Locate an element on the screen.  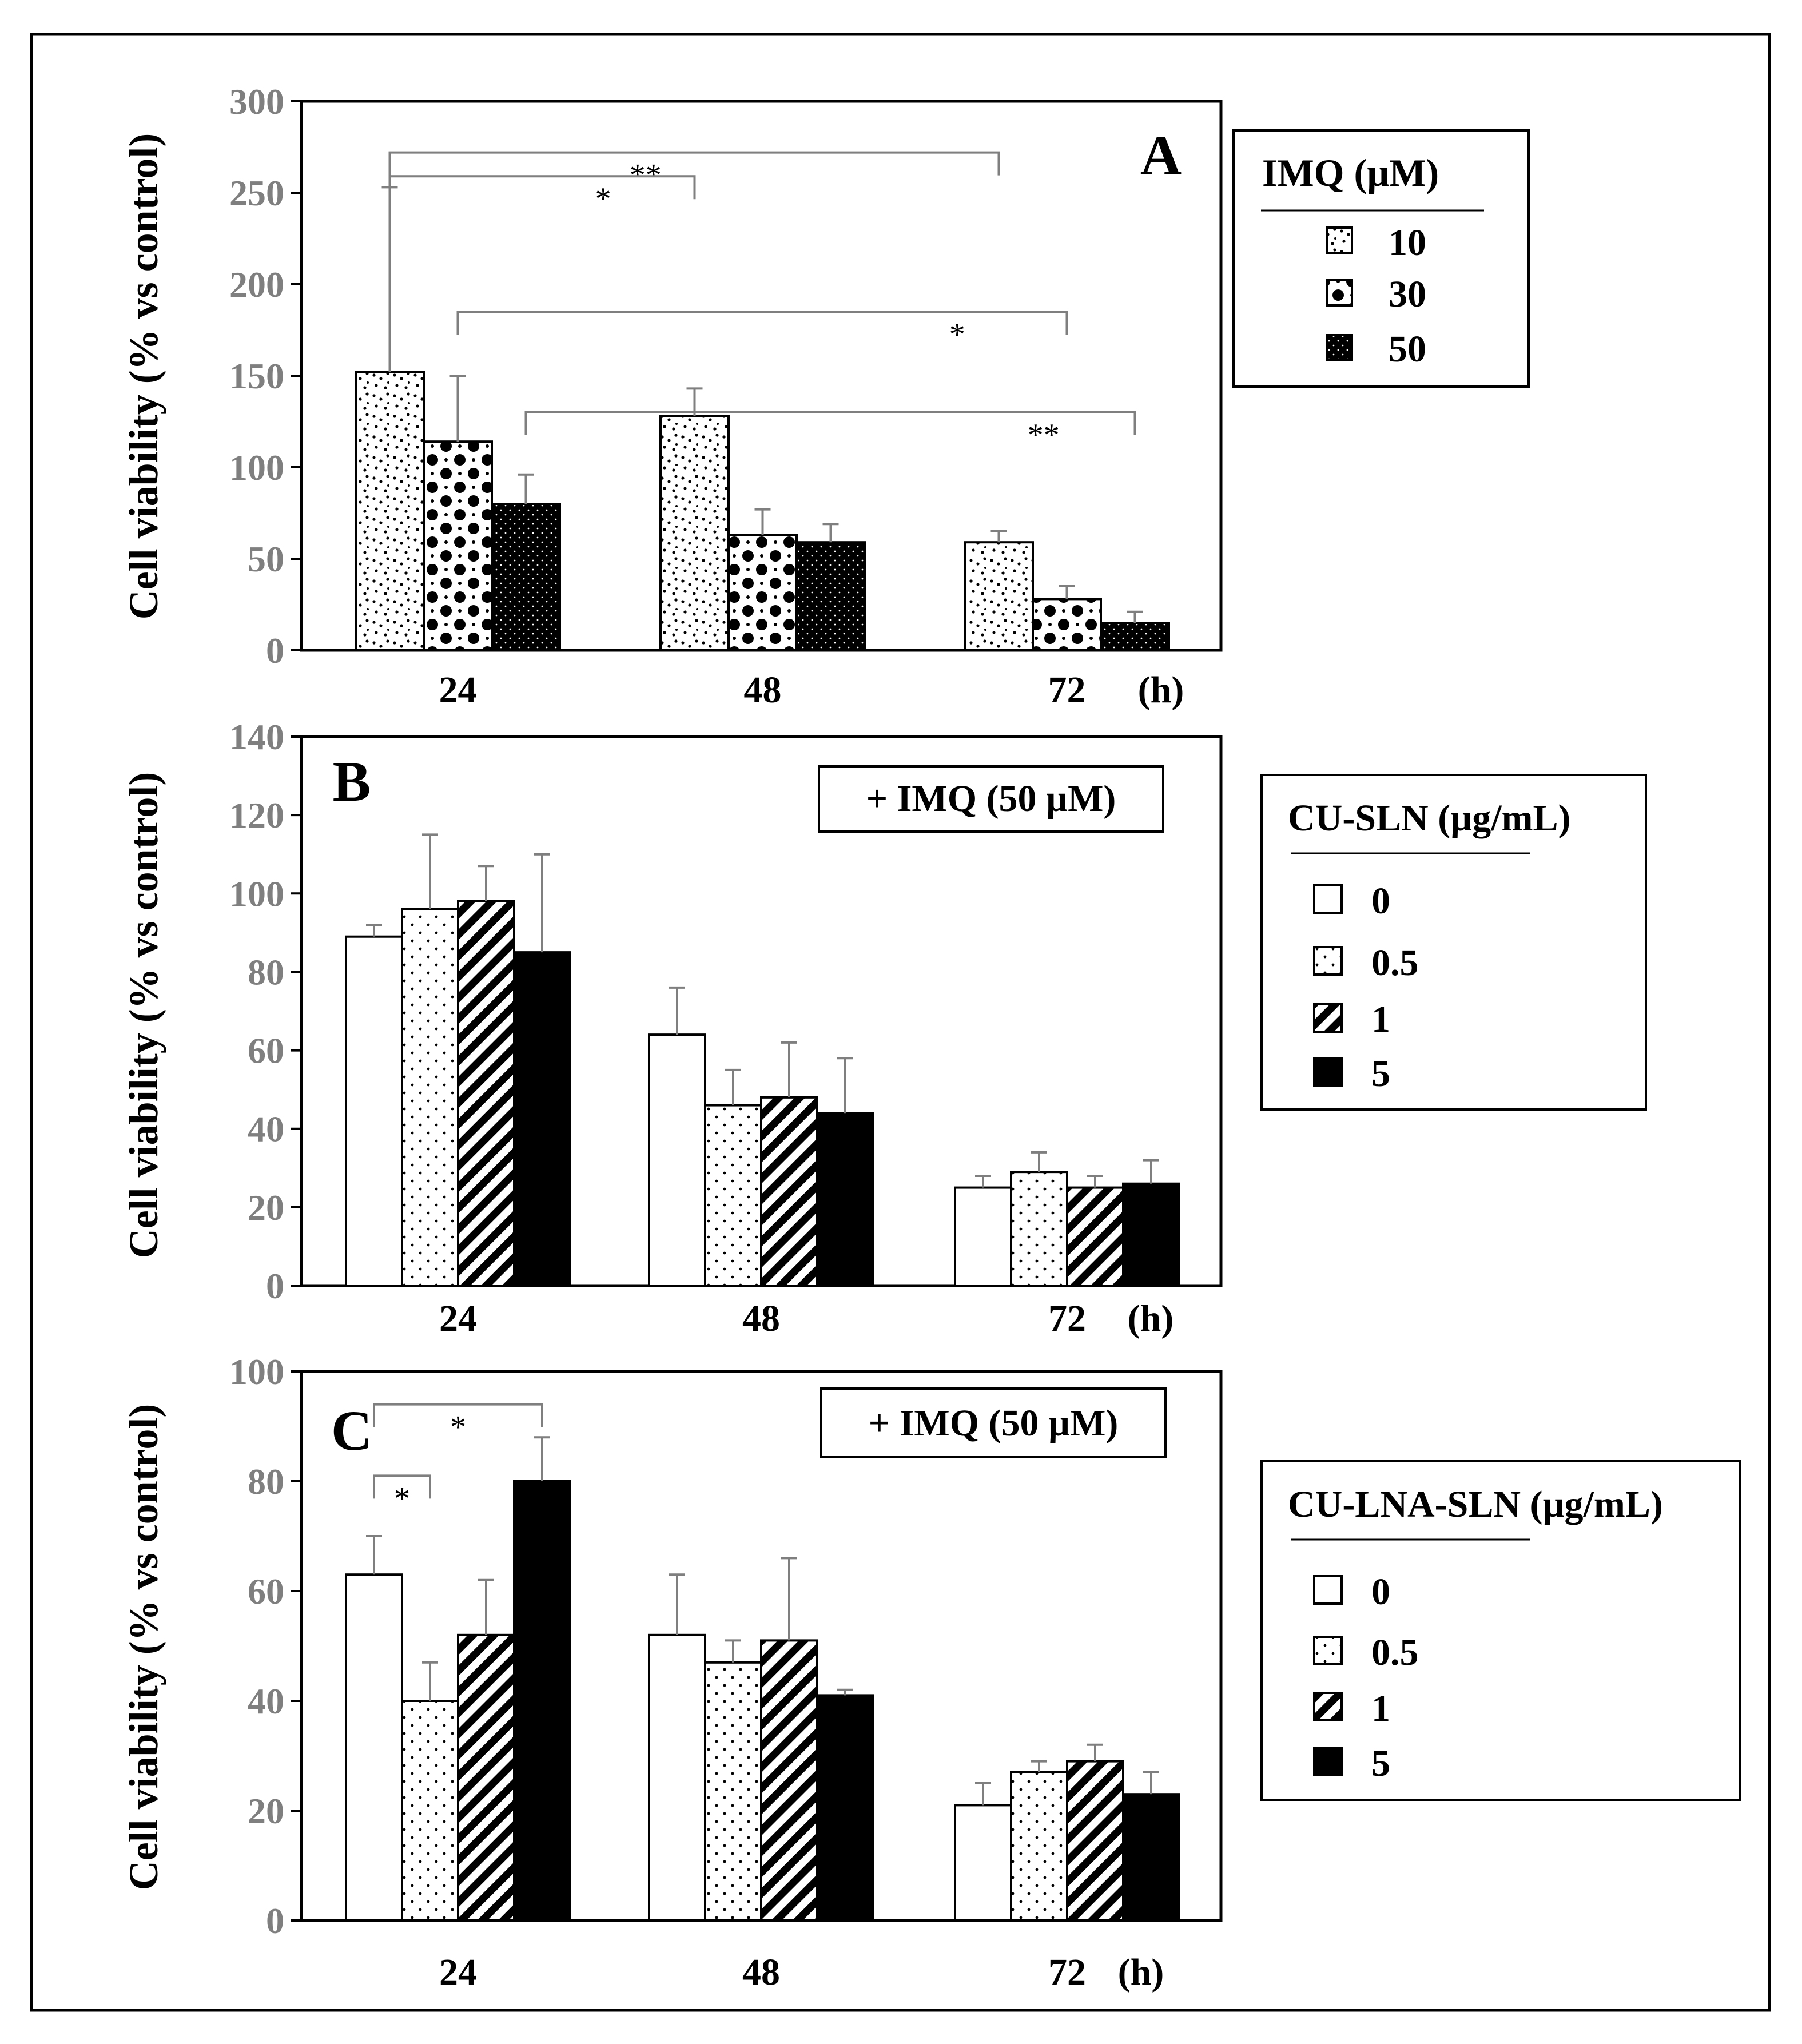
panel-a-legend-title: IMQ (µM) is located at coordinates (1350, 172).